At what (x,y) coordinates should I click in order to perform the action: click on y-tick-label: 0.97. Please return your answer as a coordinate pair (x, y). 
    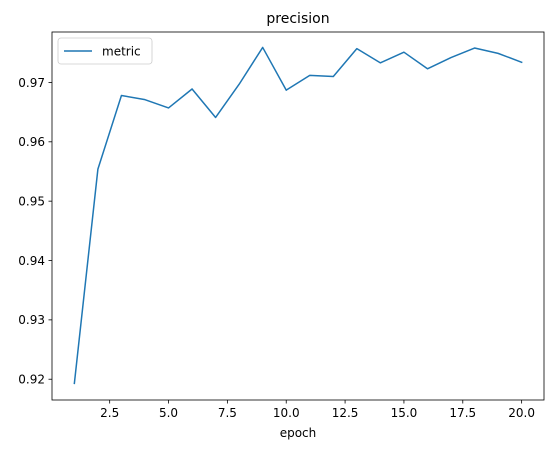
    Looking at the image, I should click on (31, 83).